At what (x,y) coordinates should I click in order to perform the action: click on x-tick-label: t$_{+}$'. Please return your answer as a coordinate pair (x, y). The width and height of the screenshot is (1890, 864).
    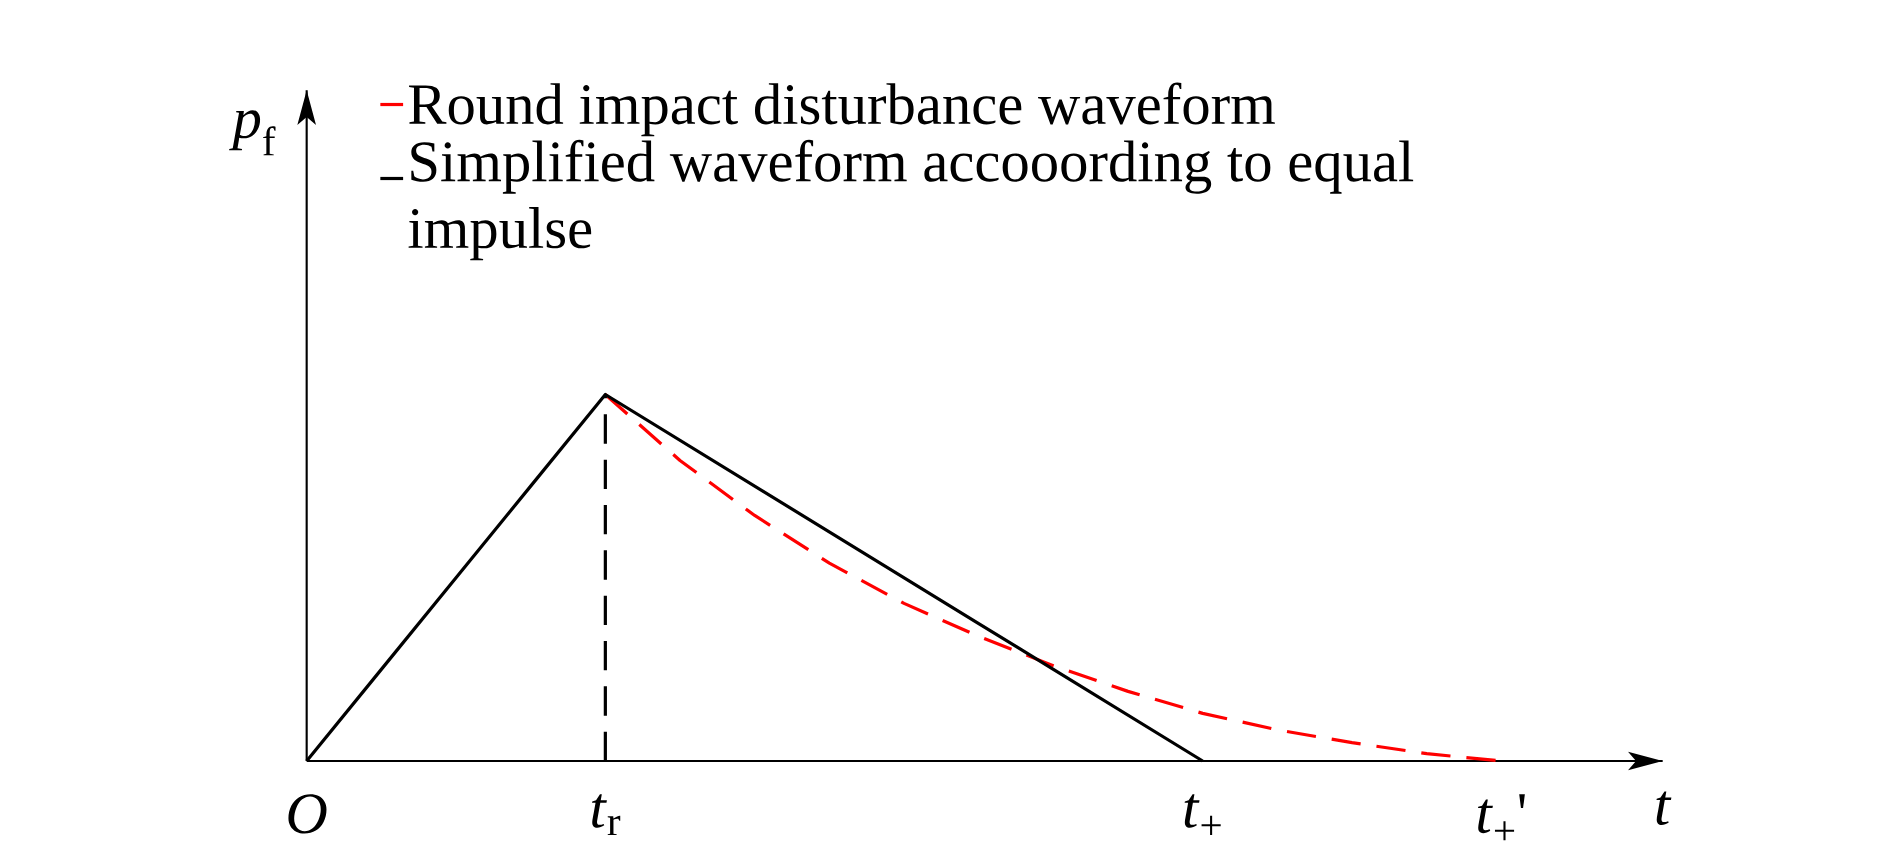
    Looking at the image, I should click on (1501, 817).